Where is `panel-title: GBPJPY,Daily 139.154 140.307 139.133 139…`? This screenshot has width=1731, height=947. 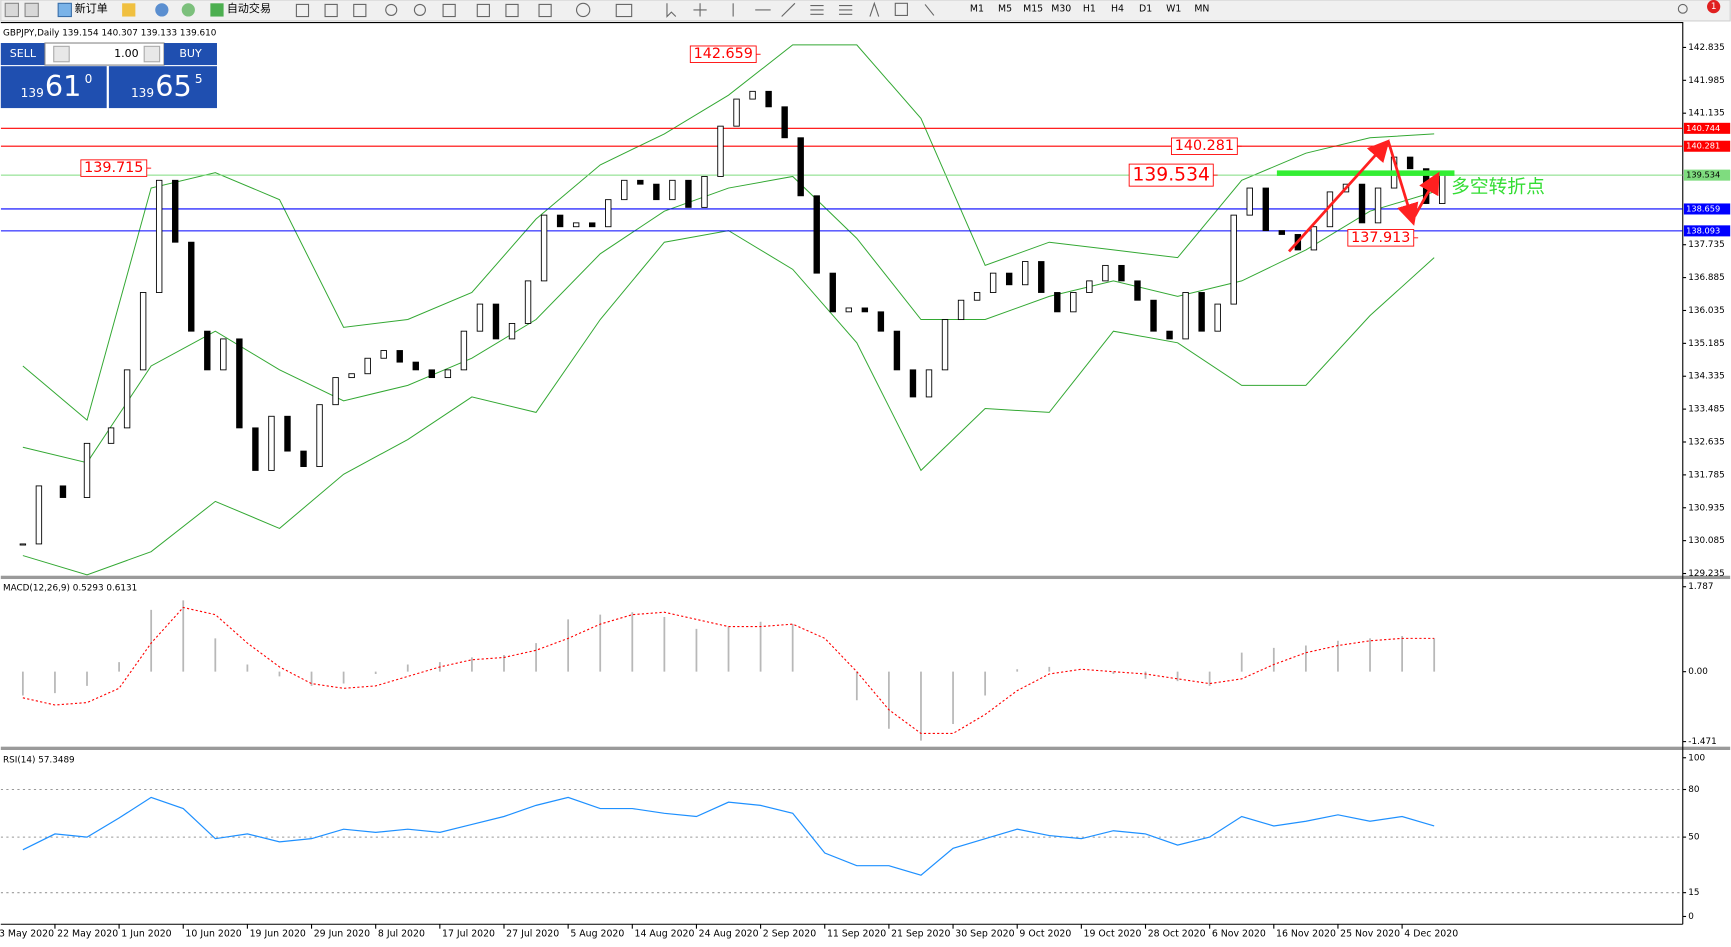
panel-title: GBPJPY,Daily 139.154 140.307 139.133 139… is located at coordinates (110, 34).